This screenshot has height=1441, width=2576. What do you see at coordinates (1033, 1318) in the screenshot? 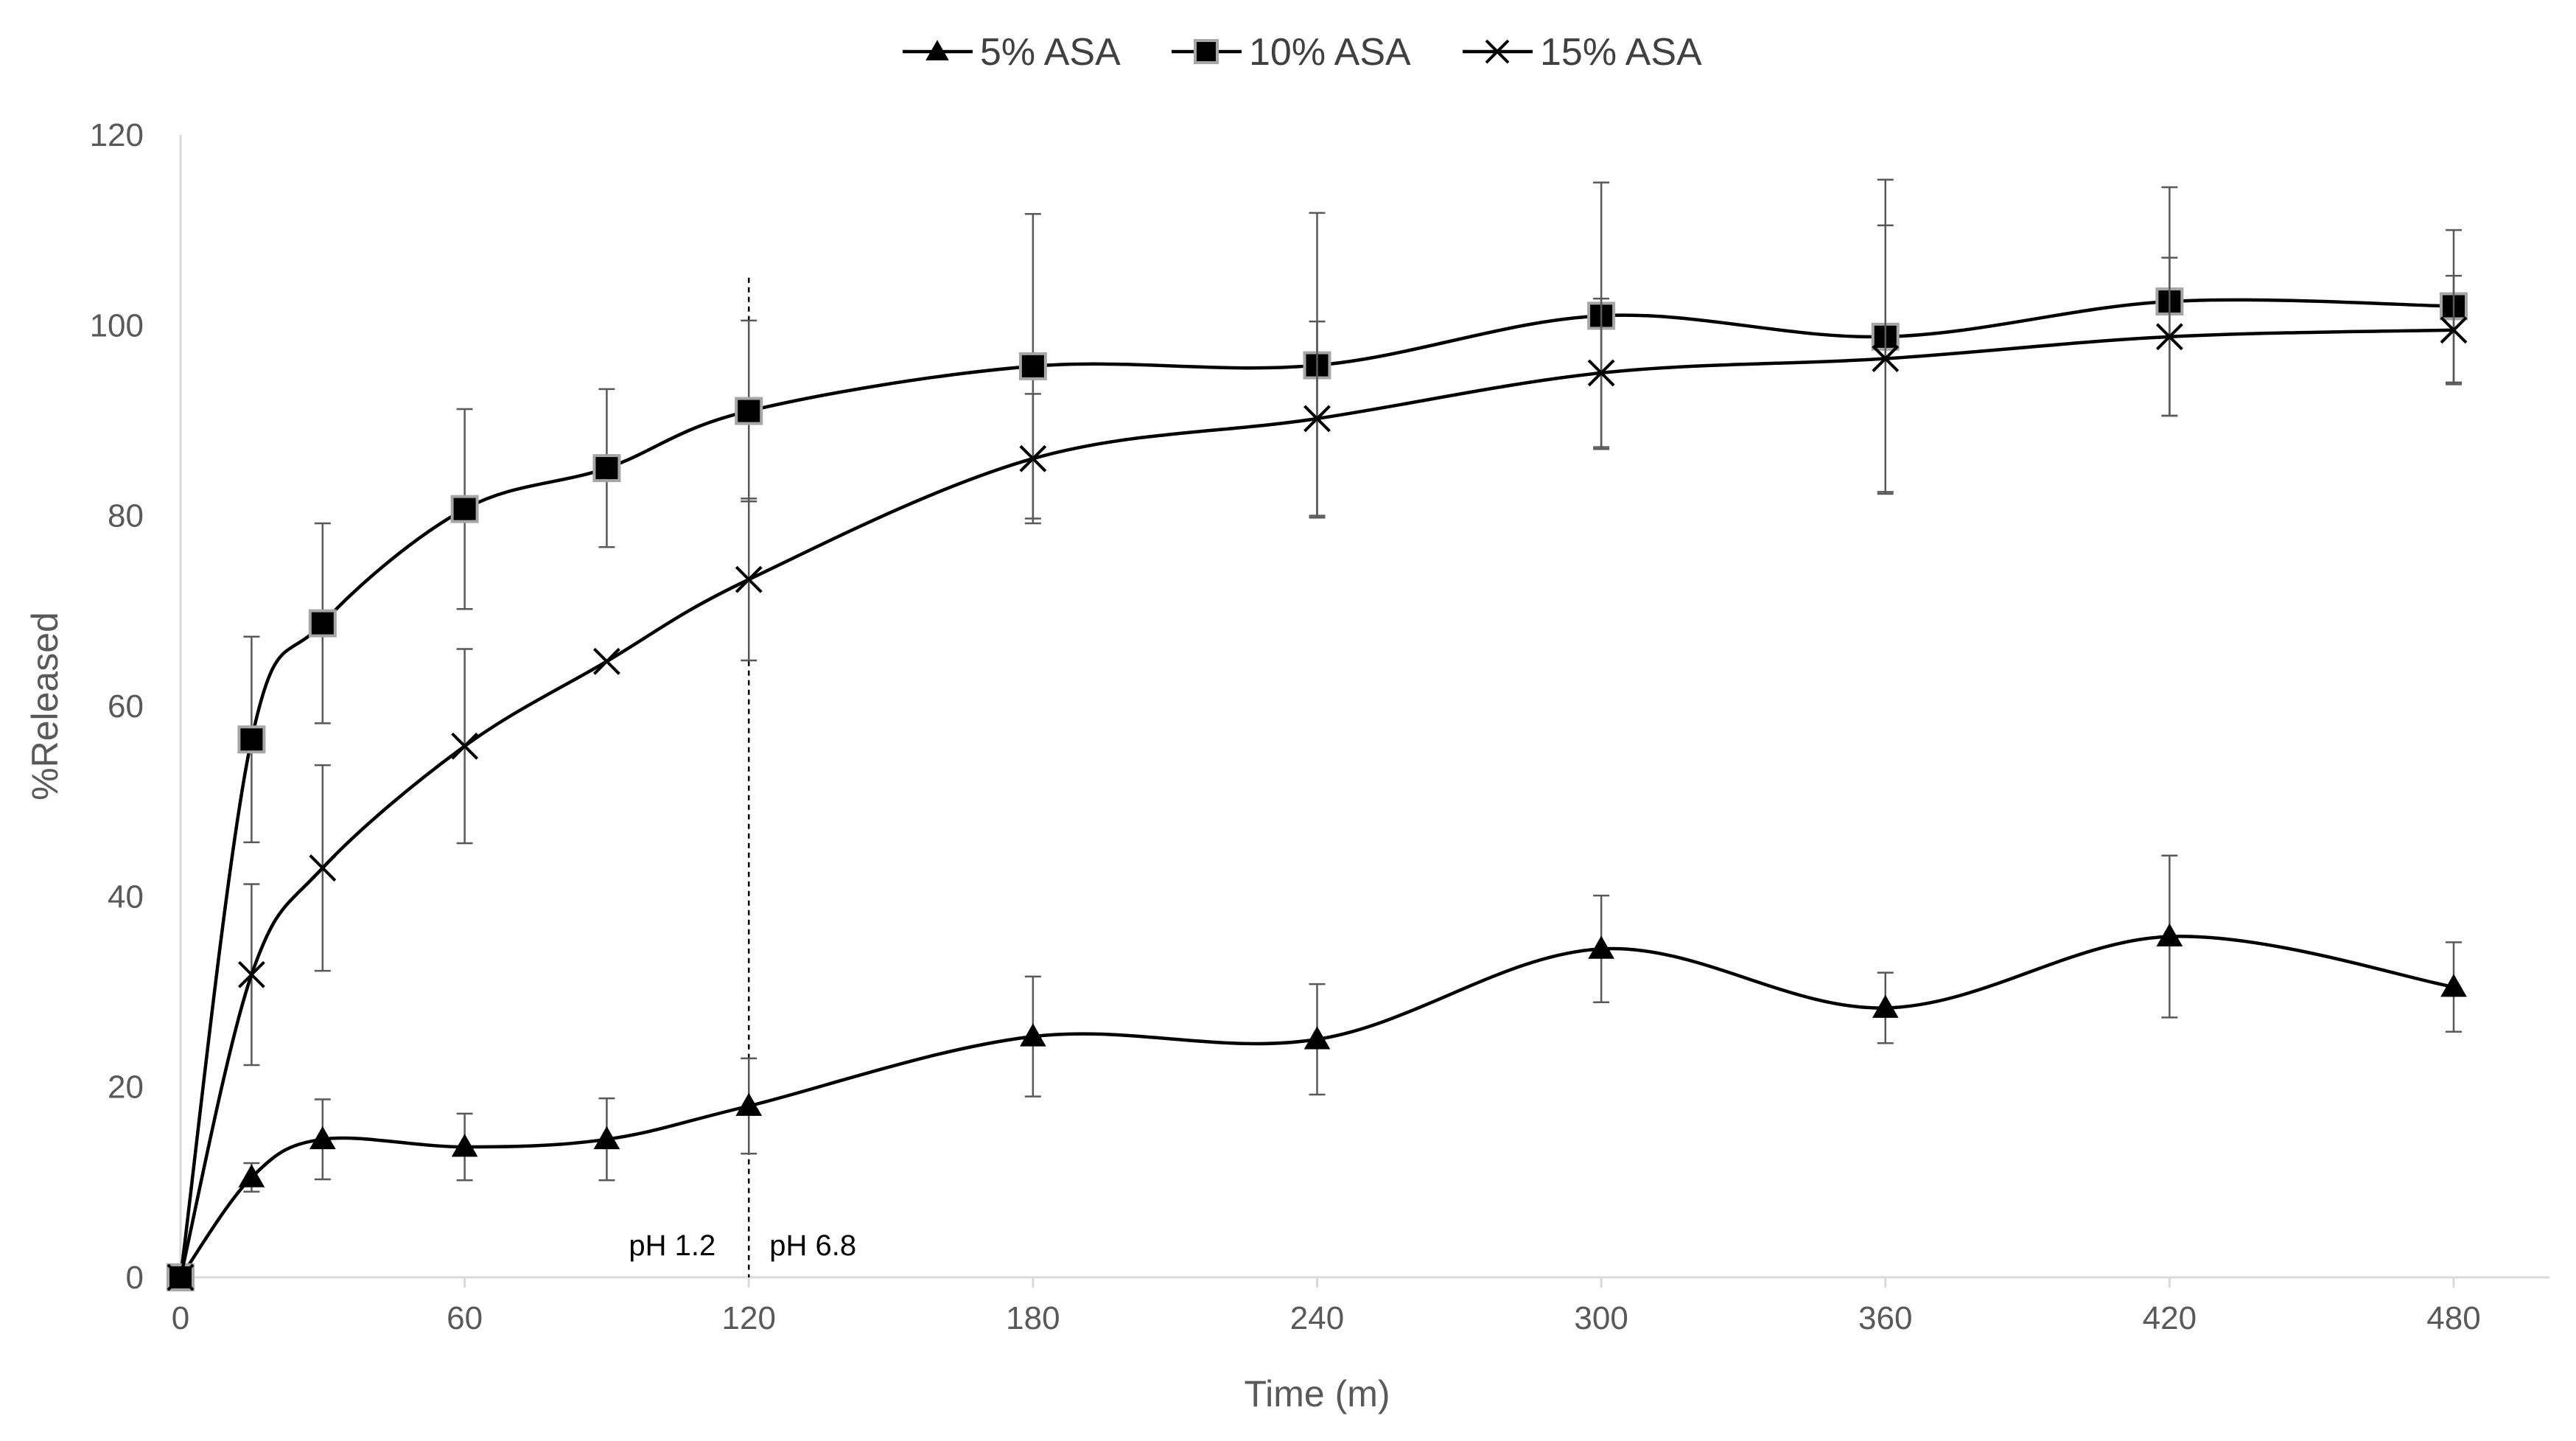
I see `x-tick-label-180: 180` at bounding box center [1033, 1318].